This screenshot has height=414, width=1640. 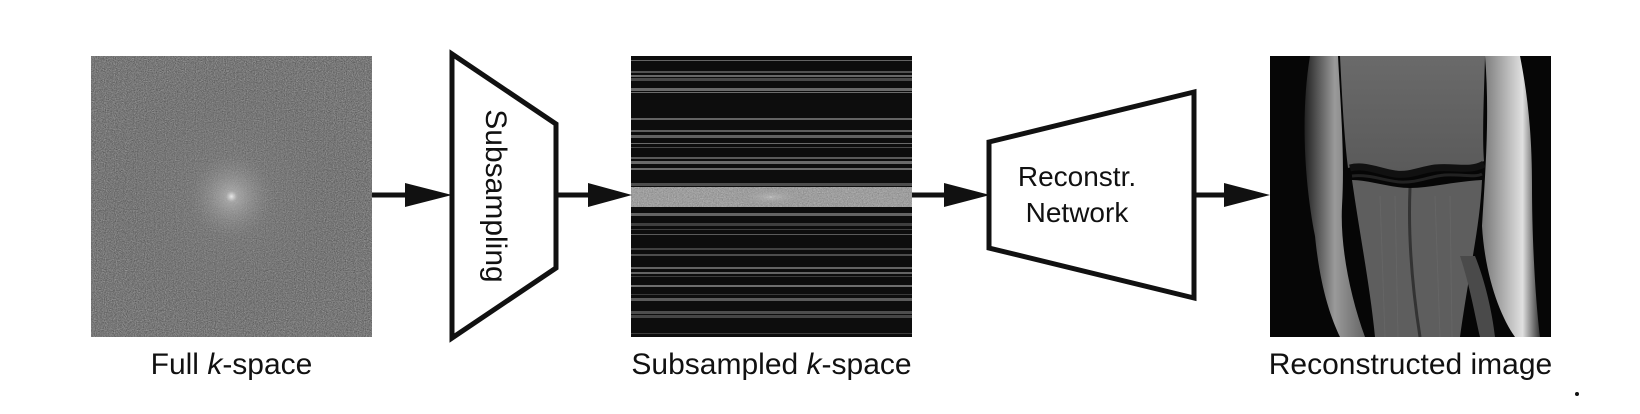 I want to click on arrow-to-network, so click(x=951, y=195).